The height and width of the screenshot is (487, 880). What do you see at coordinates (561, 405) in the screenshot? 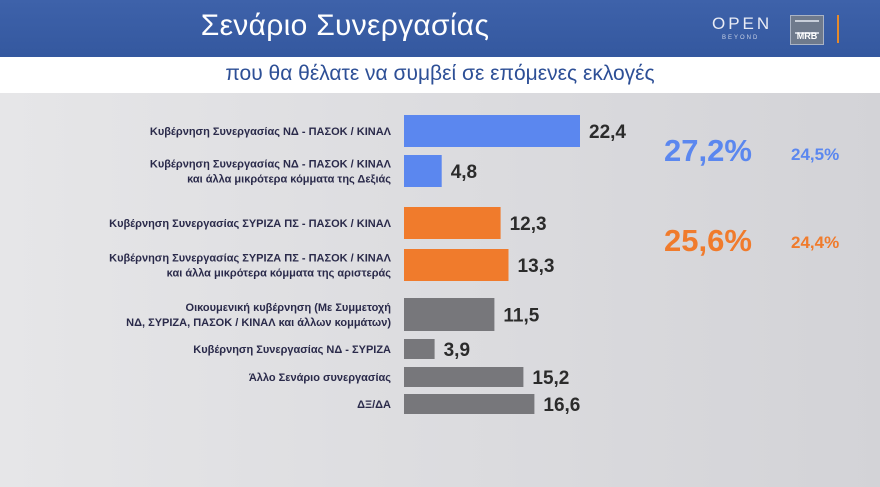
I see `bar-value-label-8: 16,6` at bounding box center [561, 405].